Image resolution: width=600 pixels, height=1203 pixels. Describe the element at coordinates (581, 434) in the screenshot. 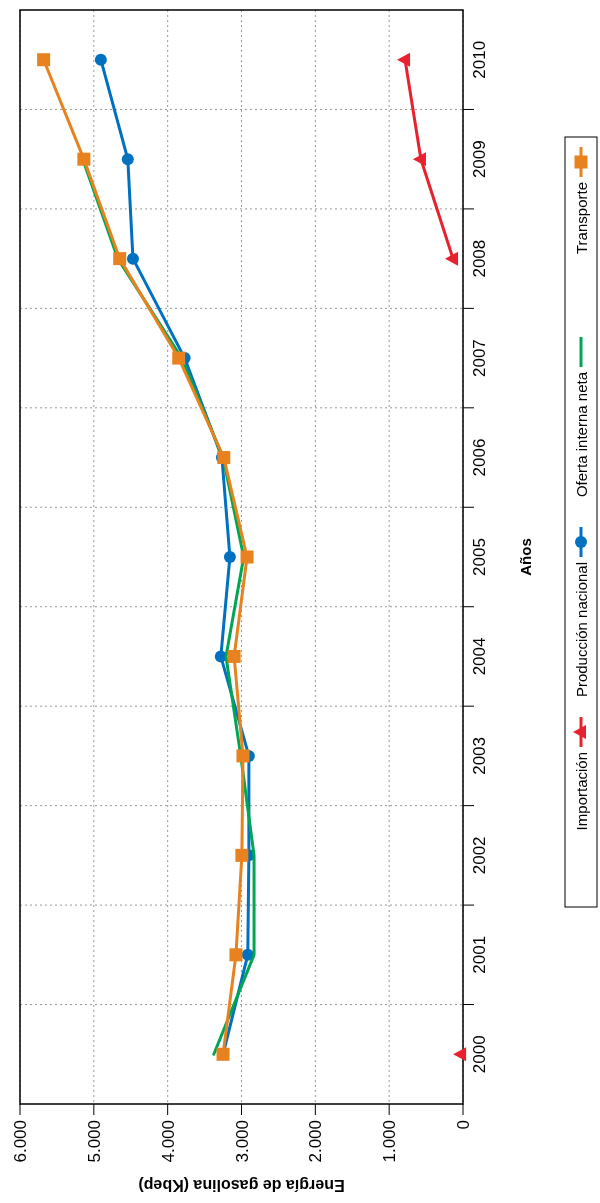

I see `legend-label: Oferta interna neta` at that location.